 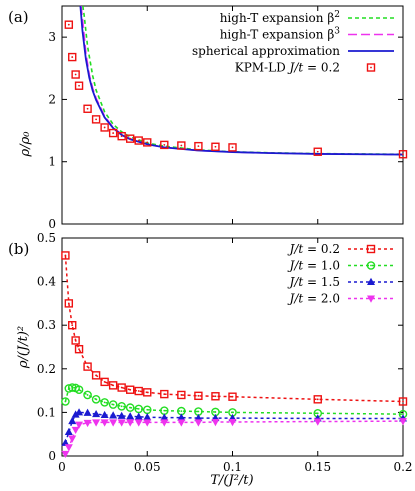 I want to click on a-ytick-label: 0, so click(x=52, y=224).